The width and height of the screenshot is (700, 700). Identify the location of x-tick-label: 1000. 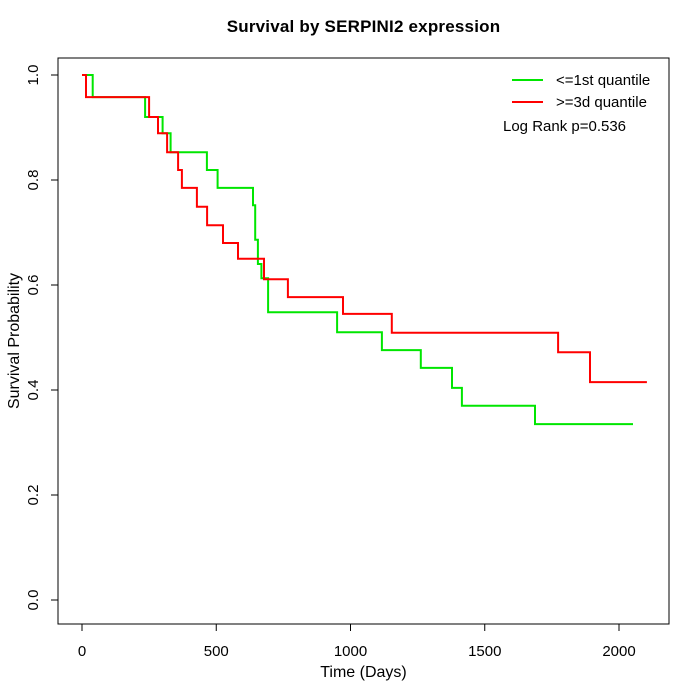
(350, 651).